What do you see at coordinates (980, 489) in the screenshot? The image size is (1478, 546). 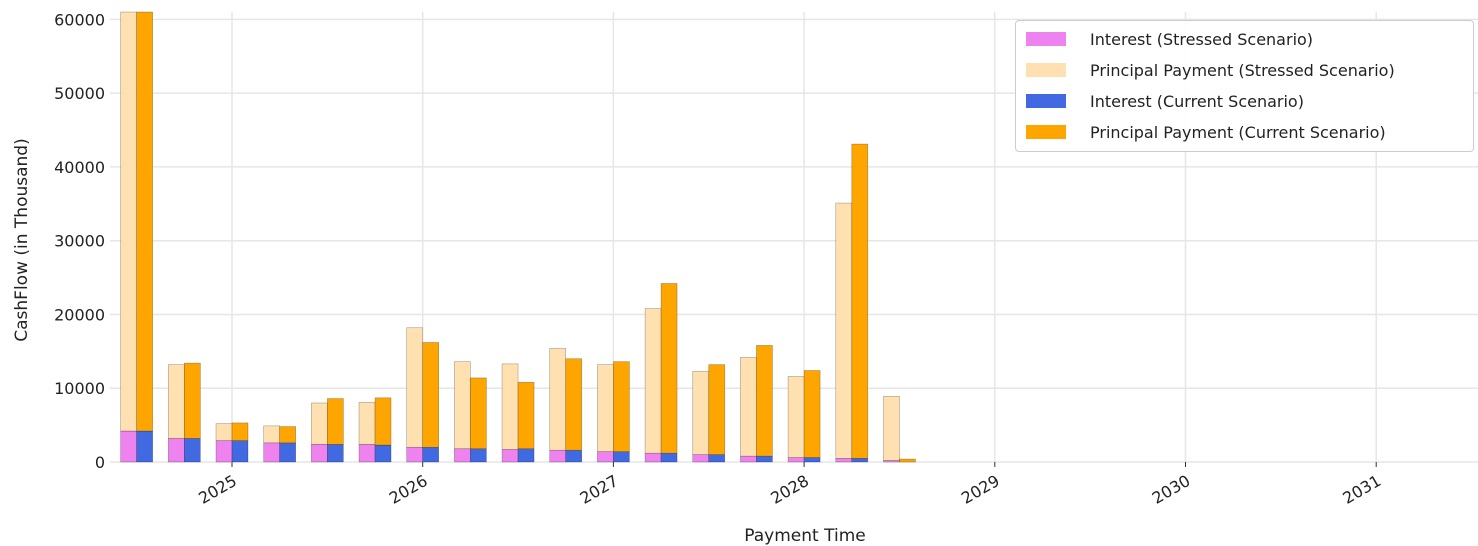 I see `x-tick-label: 2029` at bounding box center [980, 489].